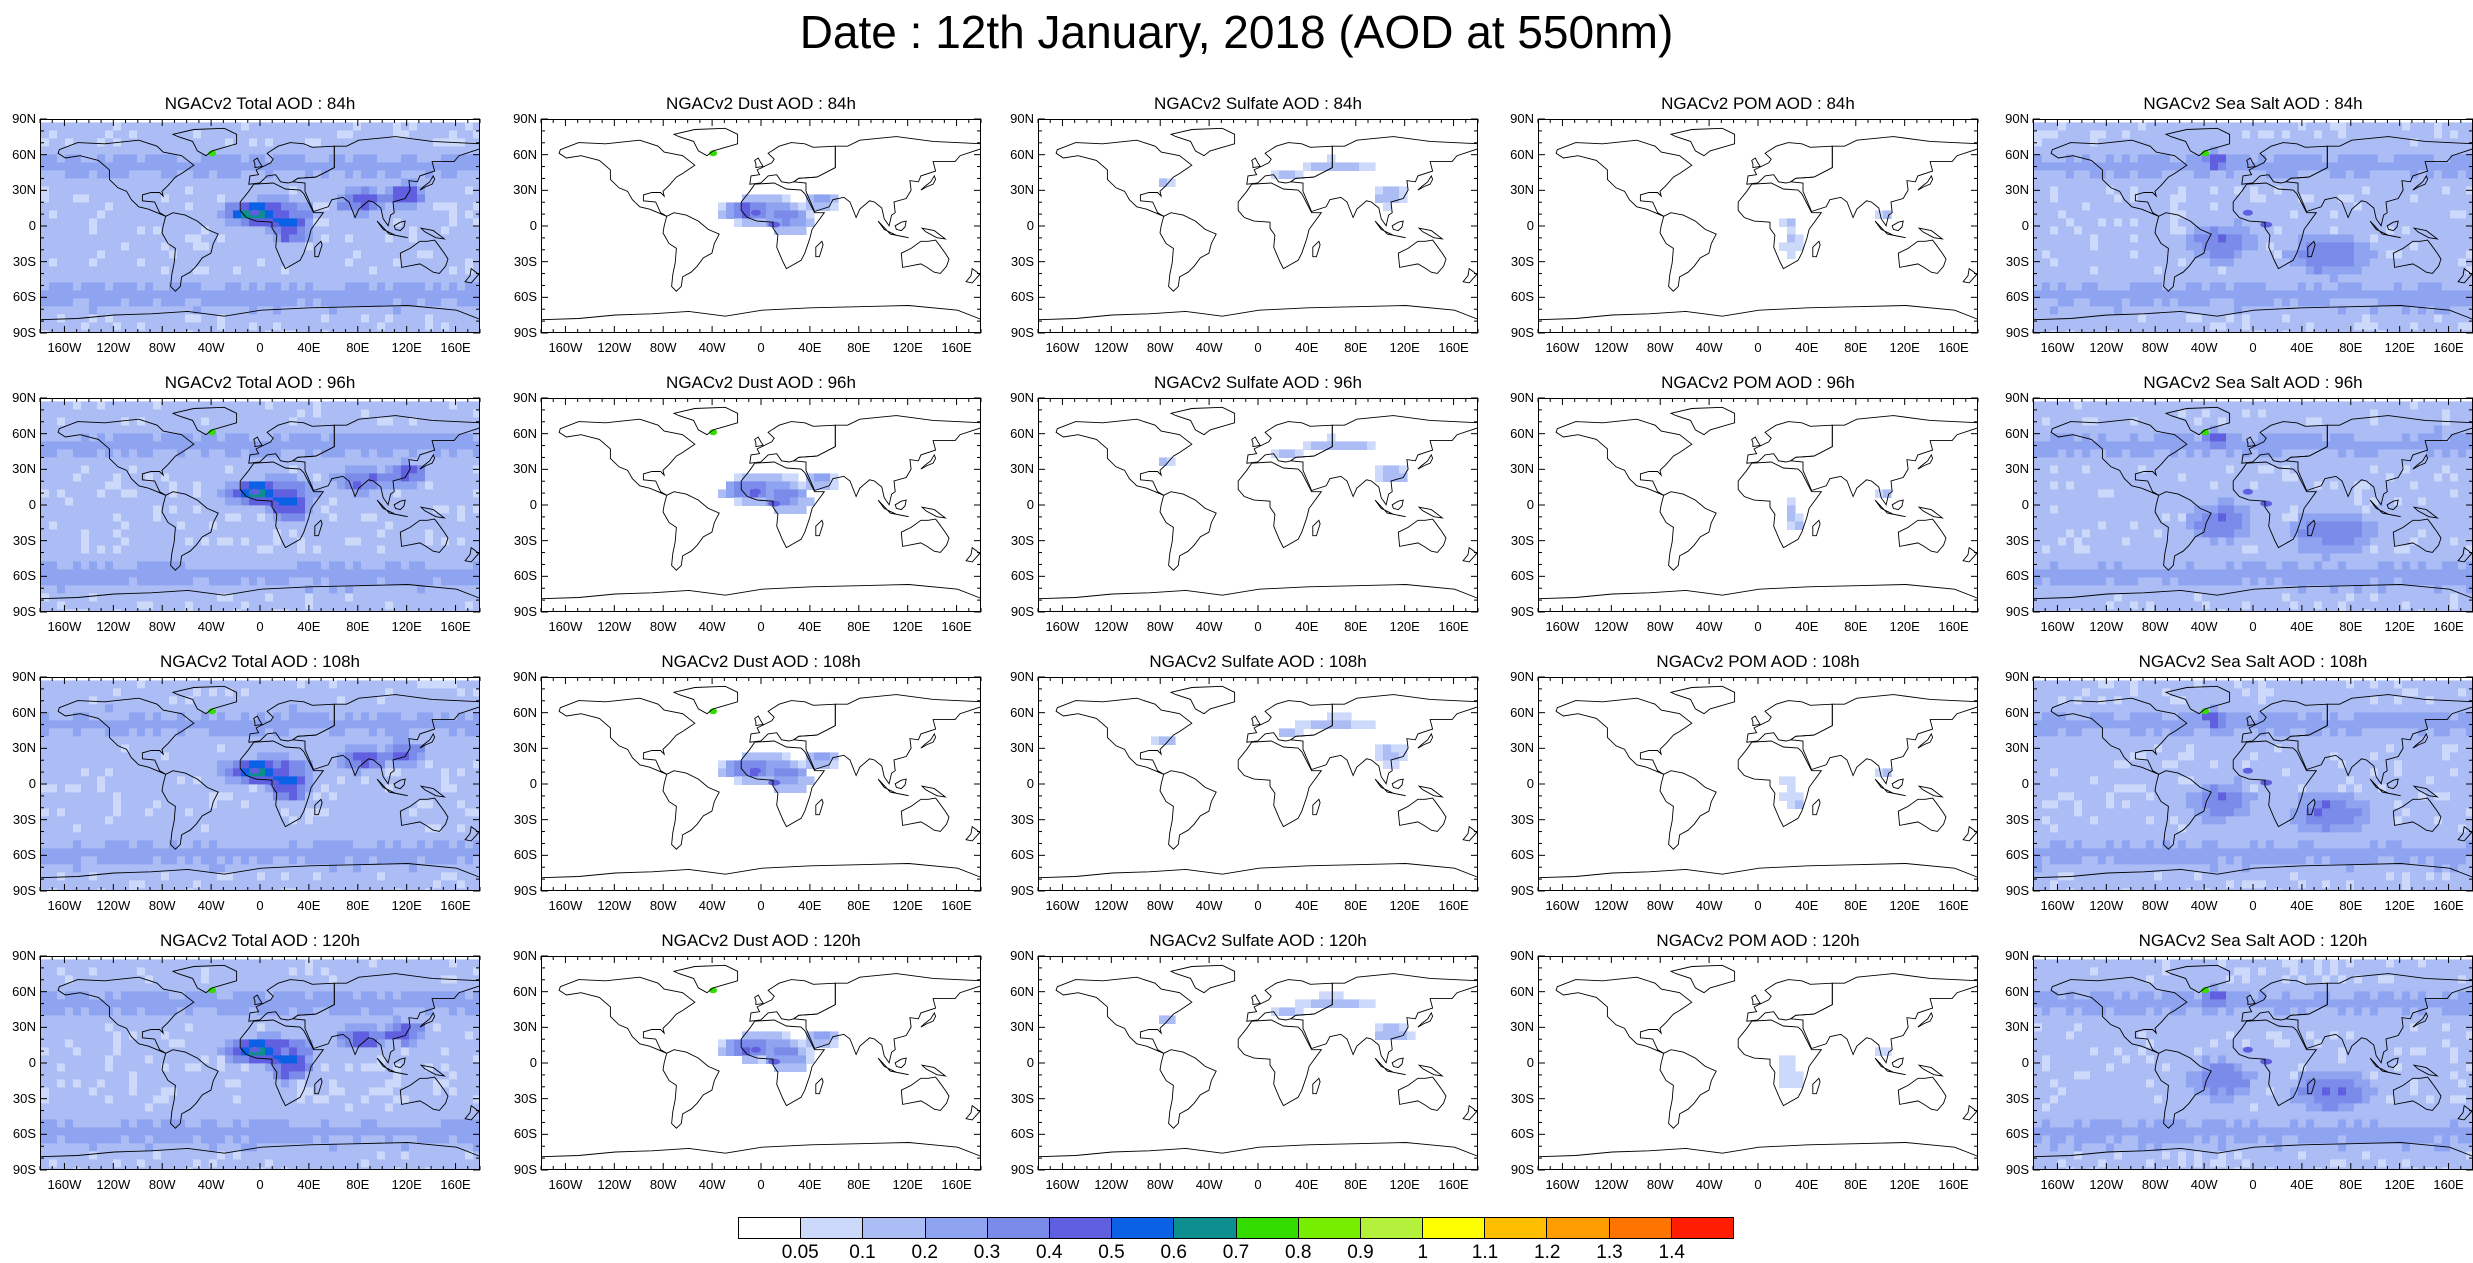 Image resolution: width=2473 pixels, height=1263 pixels. What do you see at coordinates (663, 906) in the screenshot?
I see `lon-tick-label: 80W` at bounding box center [663, 906].